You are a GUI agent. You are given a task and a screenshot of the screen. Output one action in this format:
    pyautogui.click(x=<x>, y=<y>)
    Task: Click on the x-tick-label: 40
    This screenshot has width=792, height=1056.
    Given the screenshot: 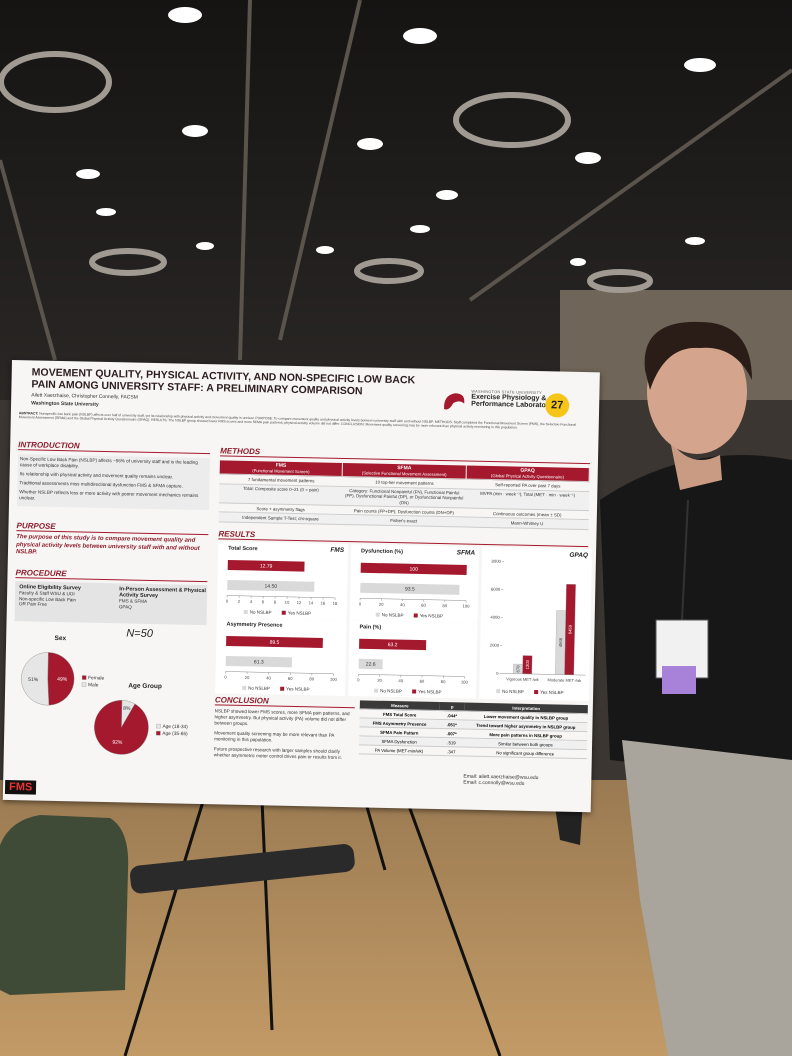 What is the action you would take?
    pyautogui.click(x=400, y=680)
    